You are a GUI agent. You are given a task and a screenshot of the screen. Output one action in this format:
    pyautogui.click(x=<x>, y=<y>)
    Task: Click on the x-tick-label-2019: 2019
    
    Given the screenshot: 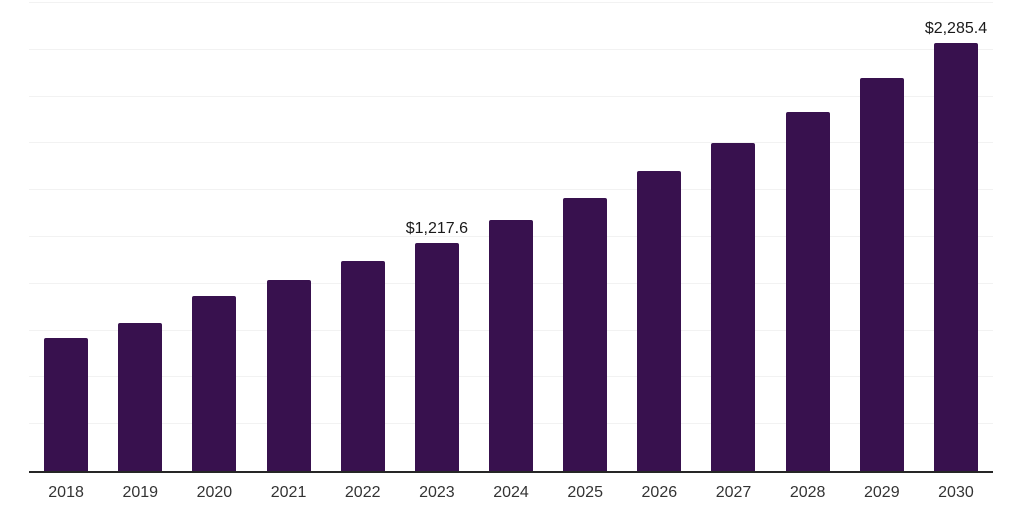 What is the action you would take?
    pyautogui.click(x=140, y=492)
    